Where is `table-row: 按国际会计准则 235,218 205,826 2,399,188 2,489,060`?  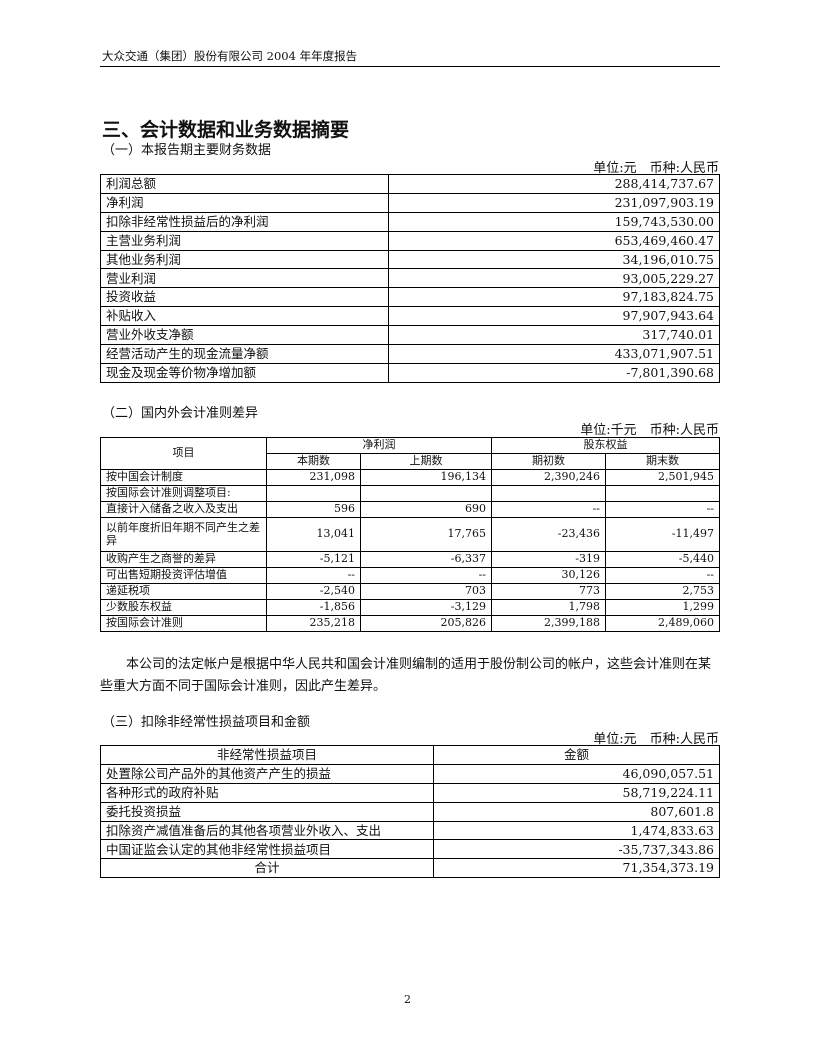
table-row: 按国际会计准则 235,218 205,826 2,399,188 2,489,060 is located at coordinates (410, 623).